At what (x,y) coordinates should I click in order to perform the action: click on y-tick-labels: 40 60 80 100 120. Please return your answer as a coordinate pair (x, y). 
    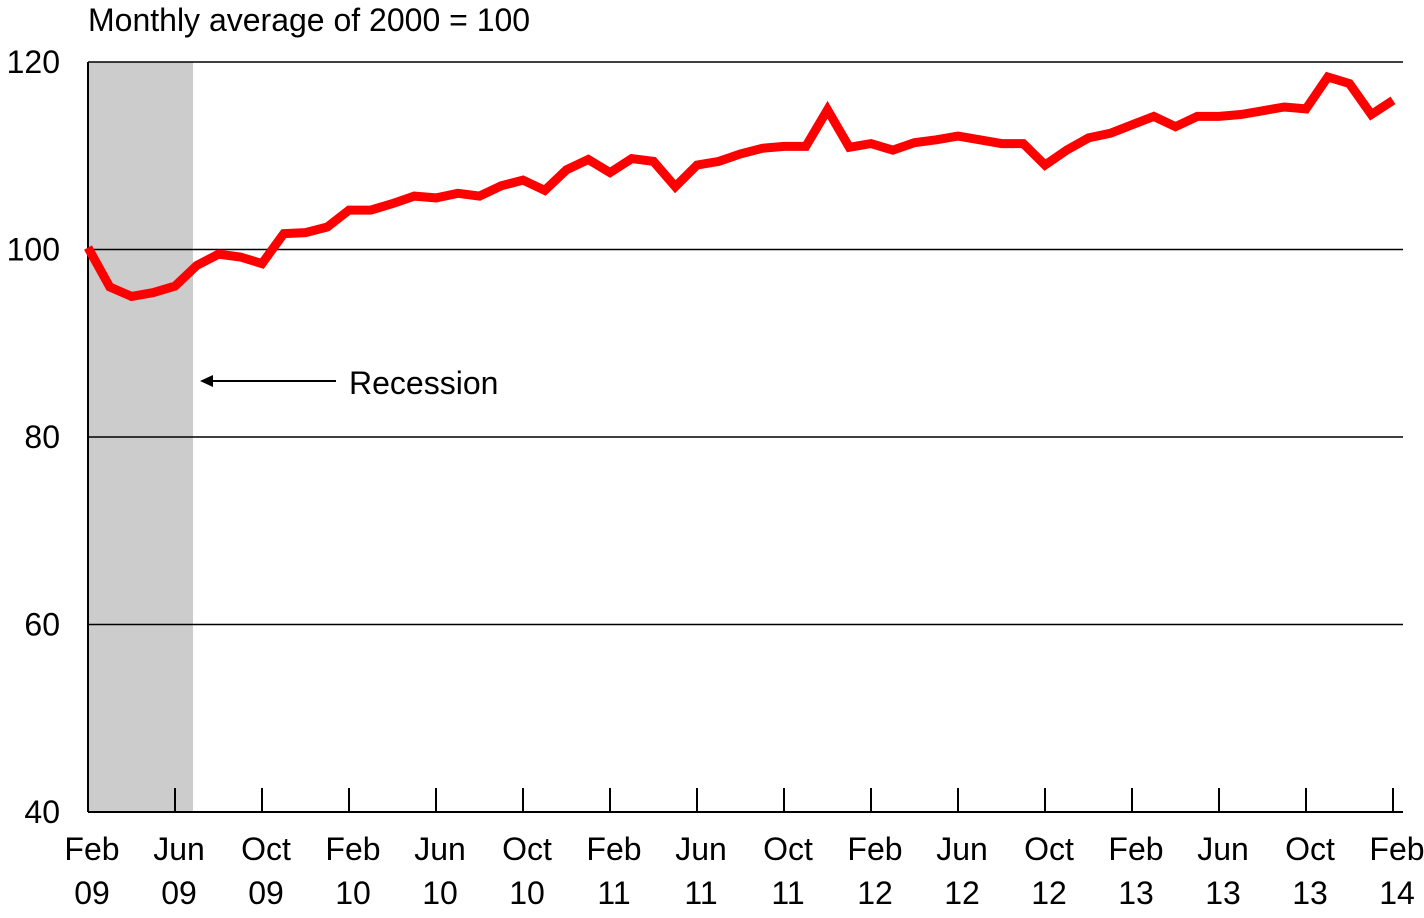
    Looking at the image, I should click on (33, 437).